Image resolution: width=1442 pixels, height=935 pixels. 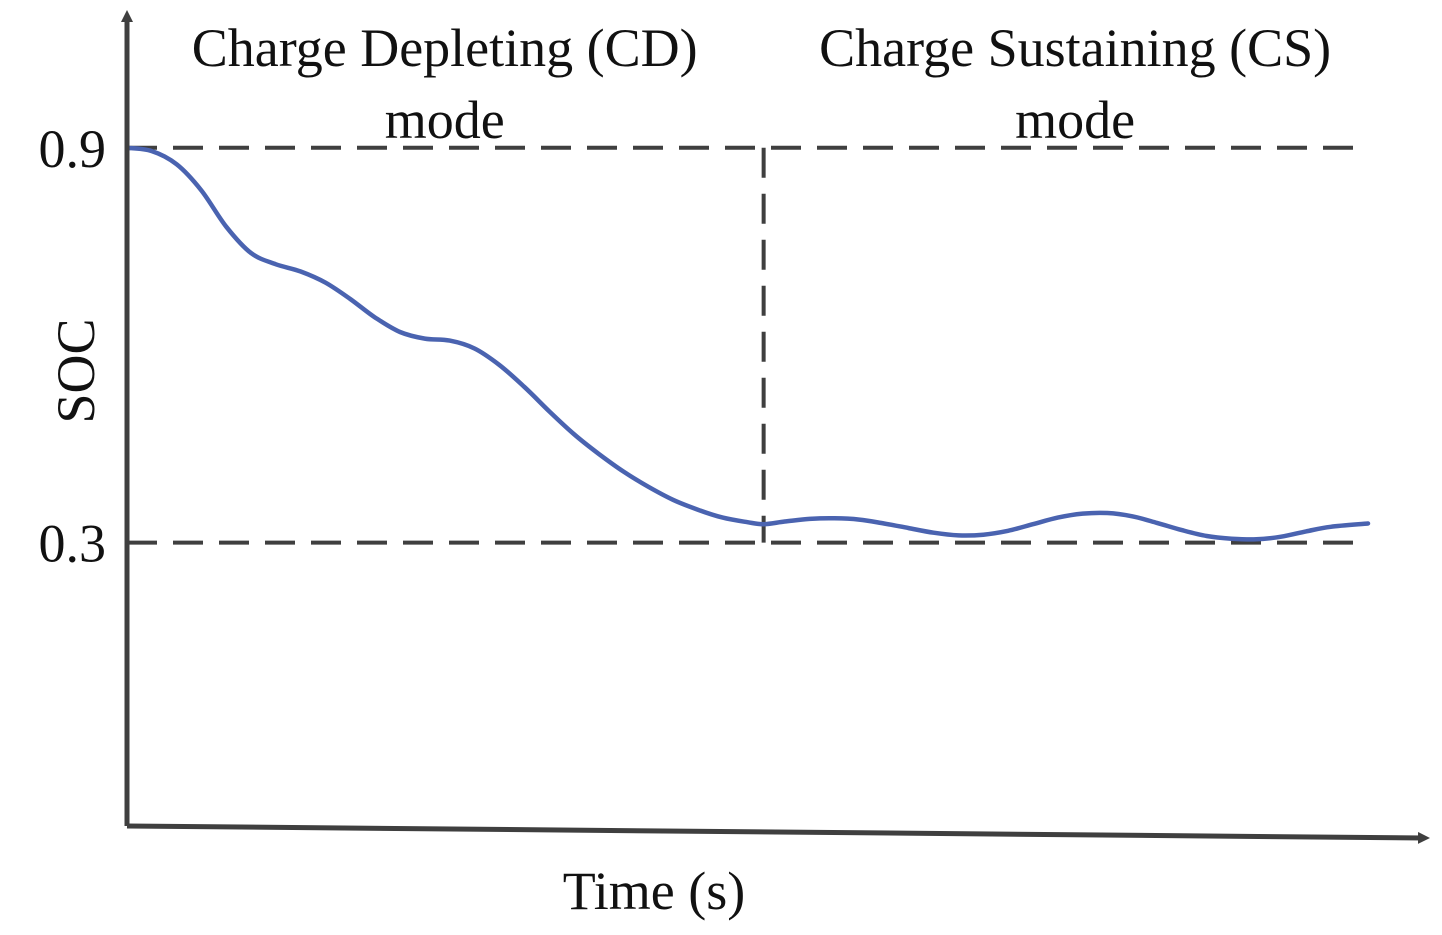 I want to click on x-axis-line, so click(x=778, y=833).